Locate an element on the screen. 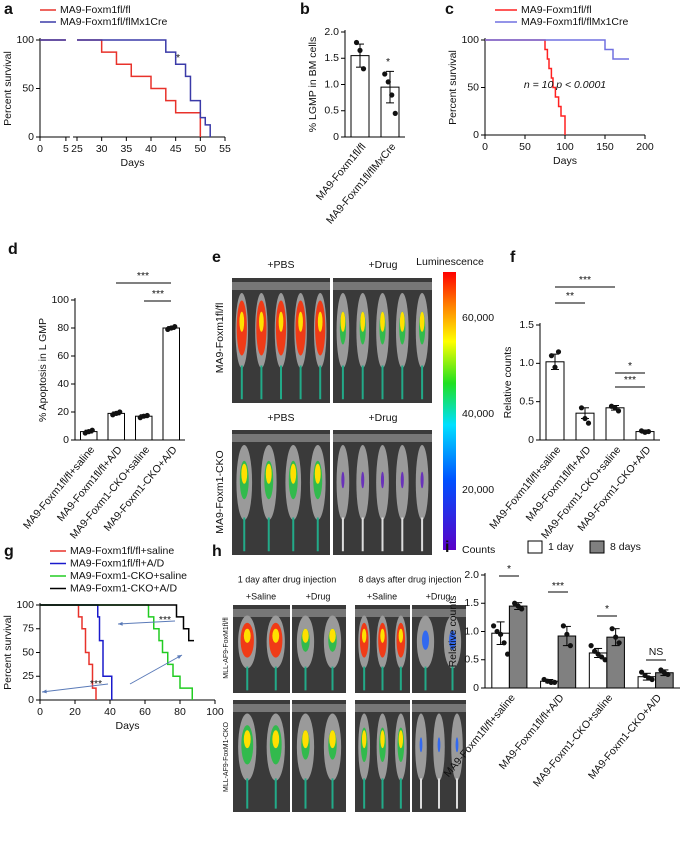  panel-label: f is located at coordinates (513, 257).